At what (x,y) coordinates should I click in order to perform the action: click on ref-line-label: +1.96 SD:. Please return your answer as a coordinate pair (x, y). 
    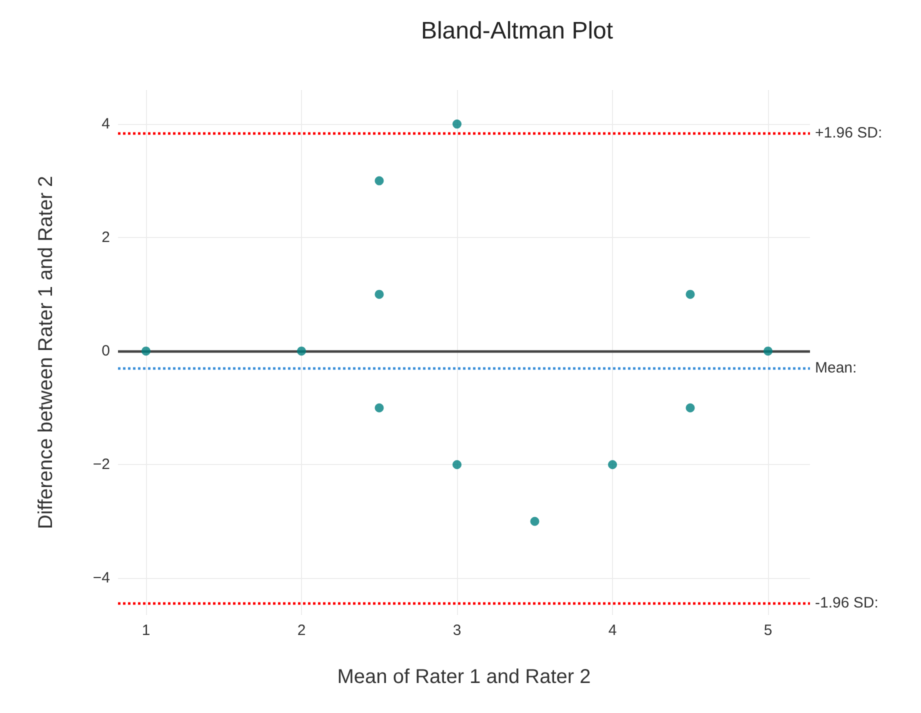
    Looking at the image, I should click on (848, 133).